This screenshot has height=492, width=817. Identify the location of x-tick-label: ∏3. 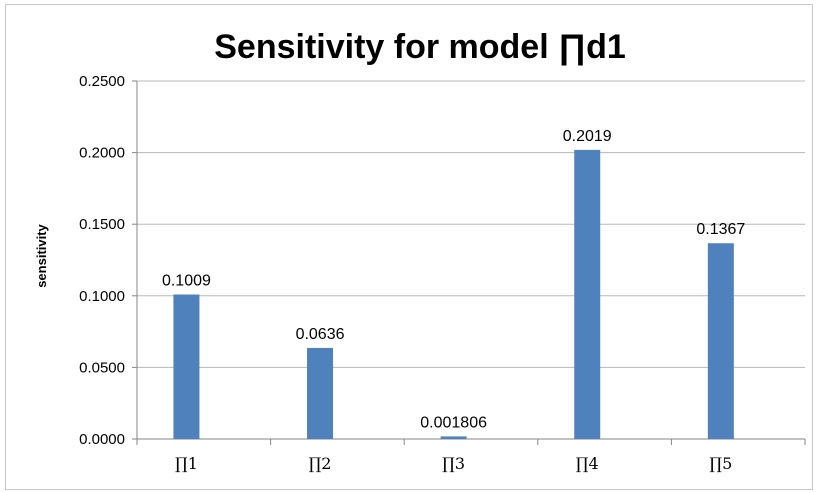
(453, 463).